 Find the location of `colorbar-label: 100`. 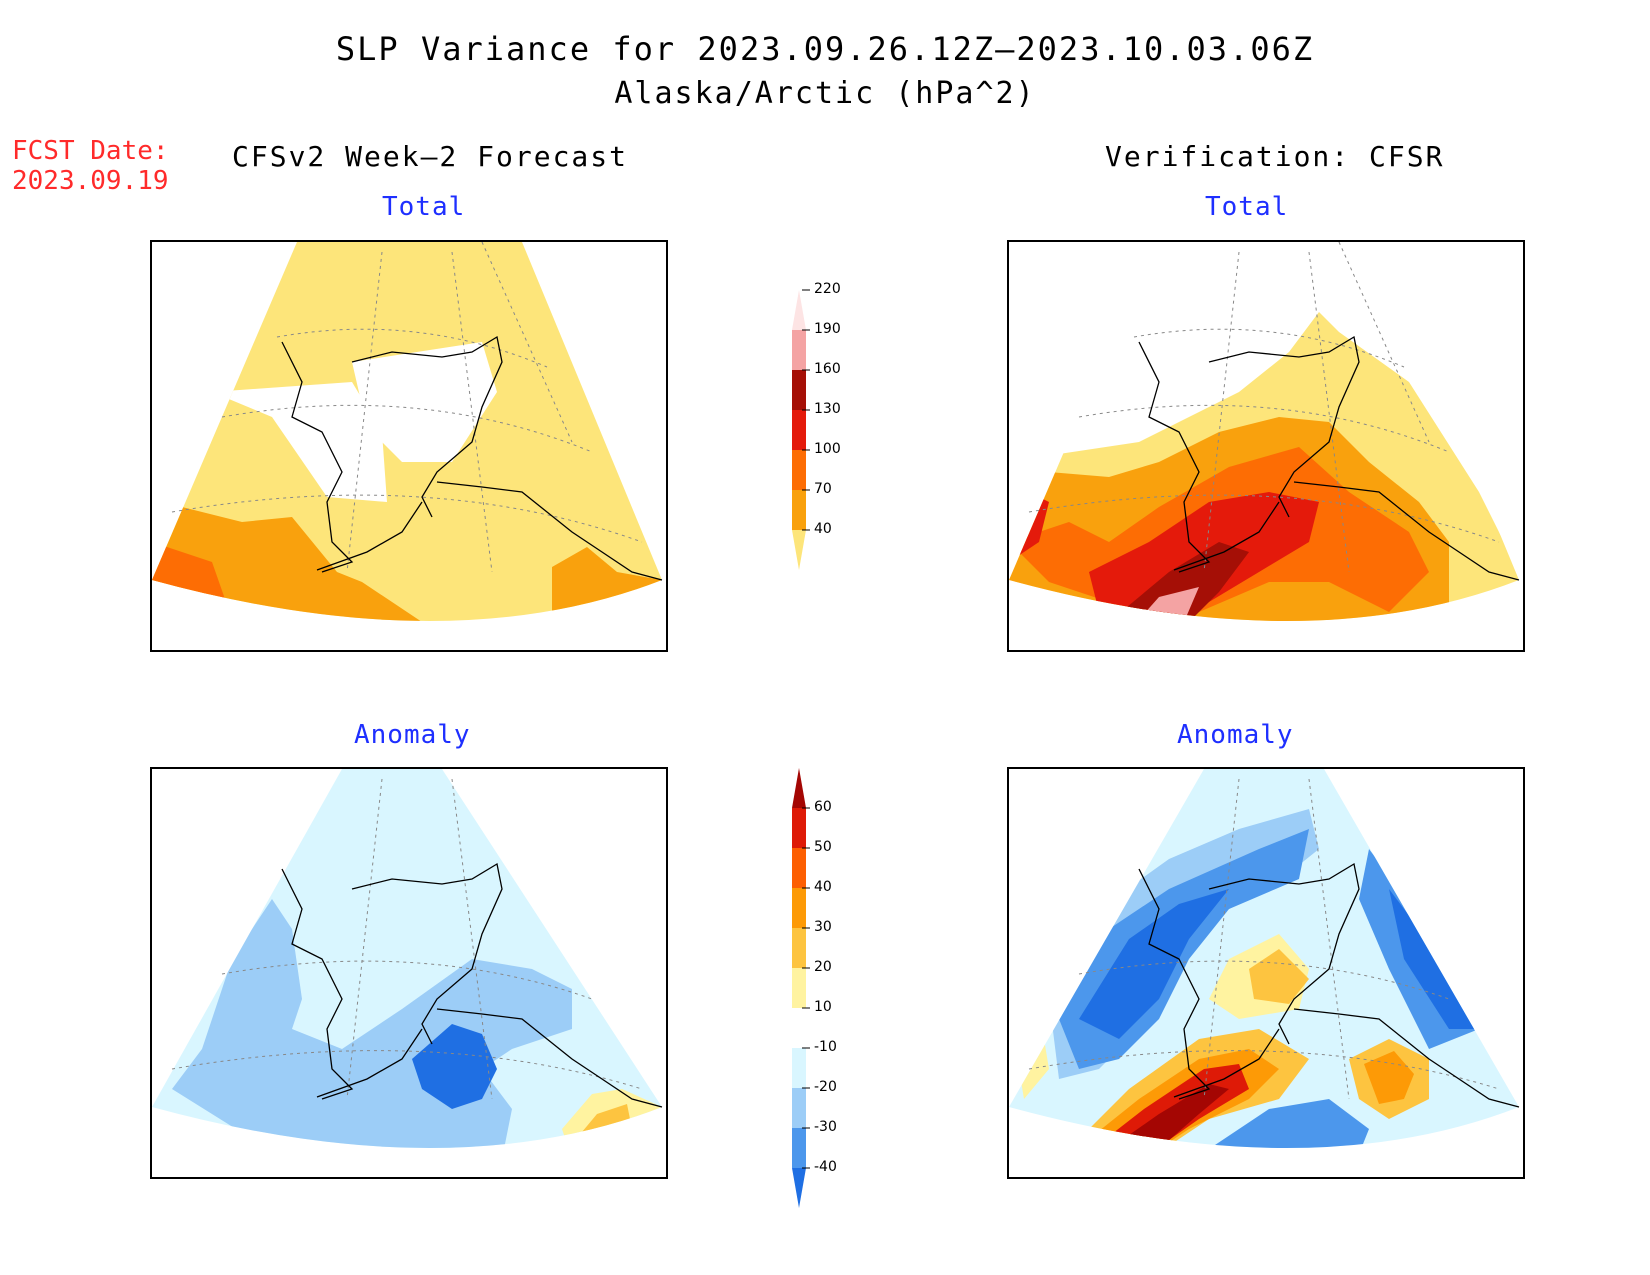

colorbar-label: 100 is located at coordinates (827, 449).